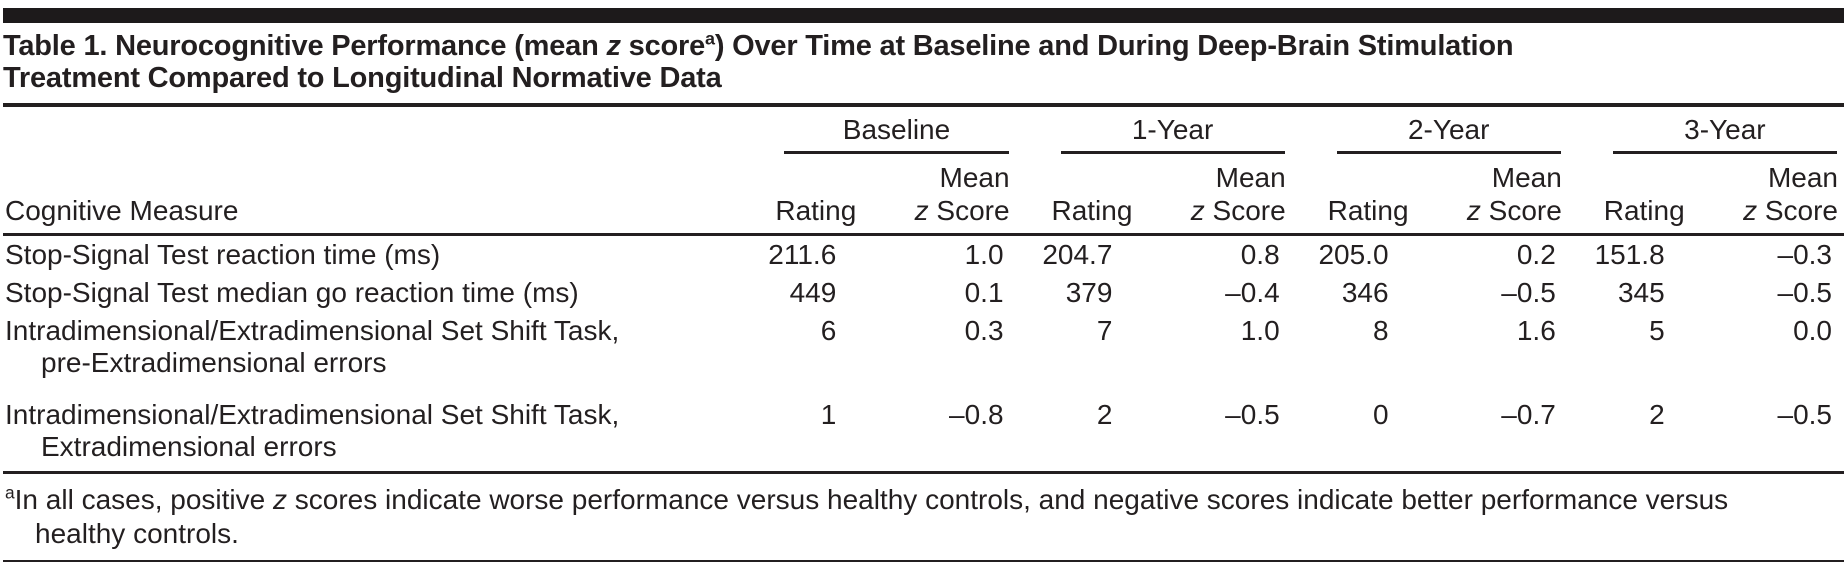  What do you see at coordinates (923, 561) in the screenshot?
I see `bottom-rule` at bounding box center [923, 561].